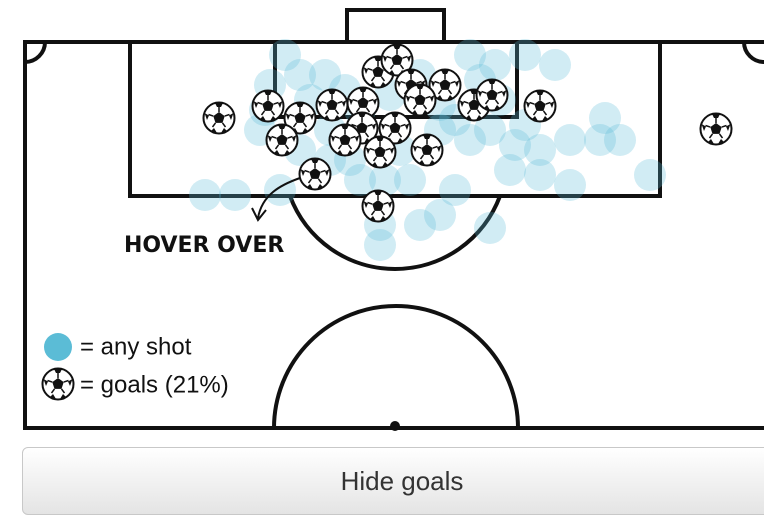 The height and width of the screenshot is (515, 764). I want to click on annotation: HOVER OVER, so click(204, 245).